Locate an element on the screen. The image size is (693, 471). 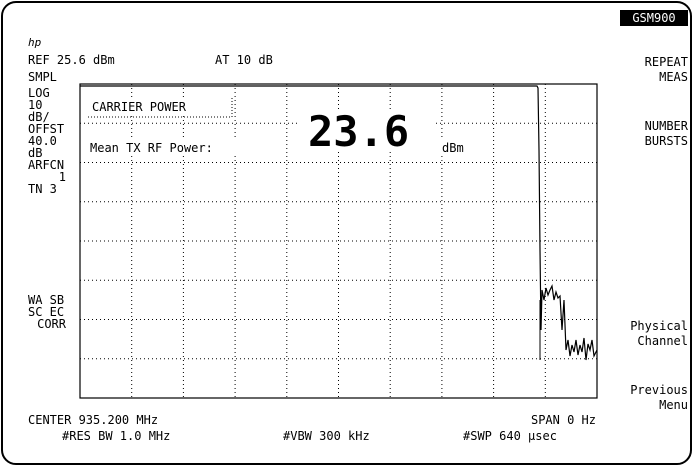
title-backdrop is located at coordinates (159, 106).